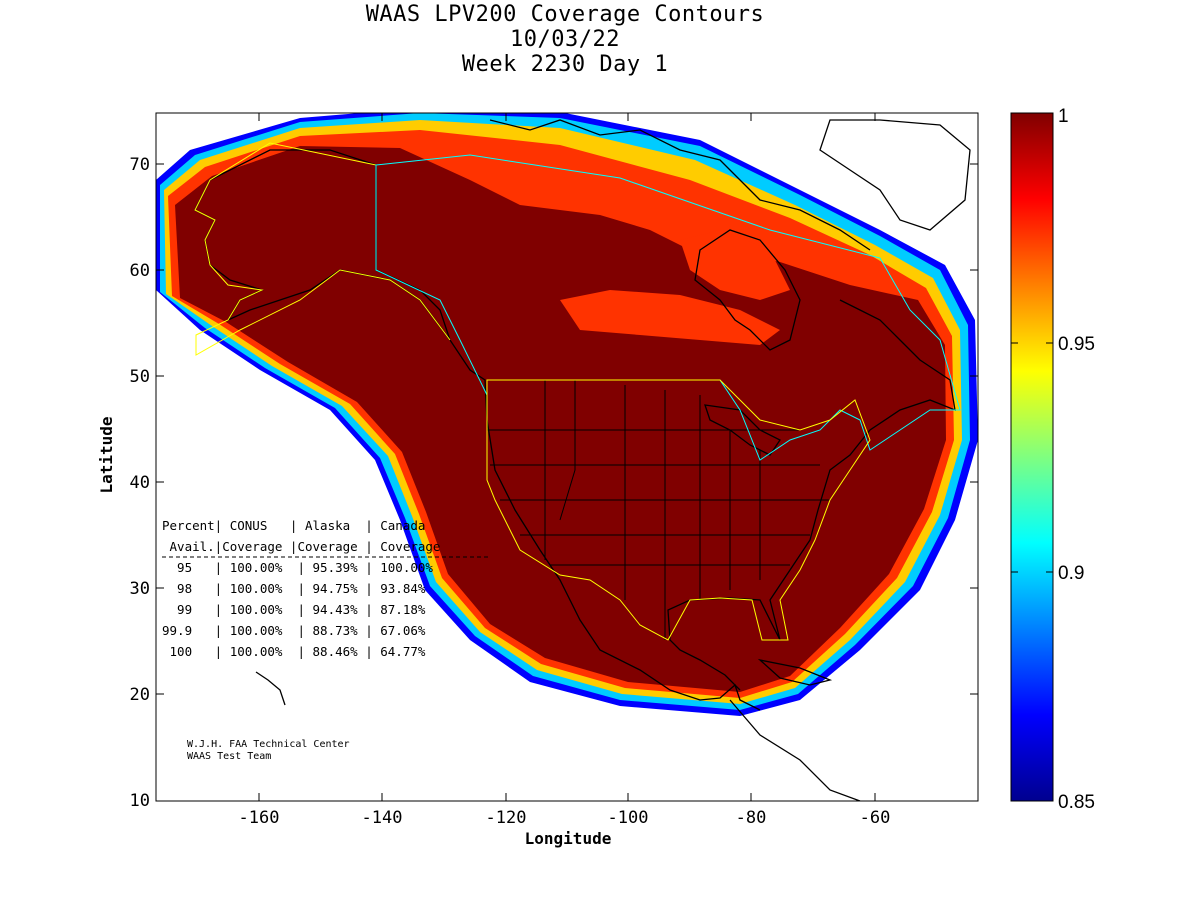 This screenshot has width=1200, height=900. Describe the element at coordinates (565, 818) in the screenshot. I see `x-tick-labels: -160 -140 -120 -100 -80 -60` at that location.